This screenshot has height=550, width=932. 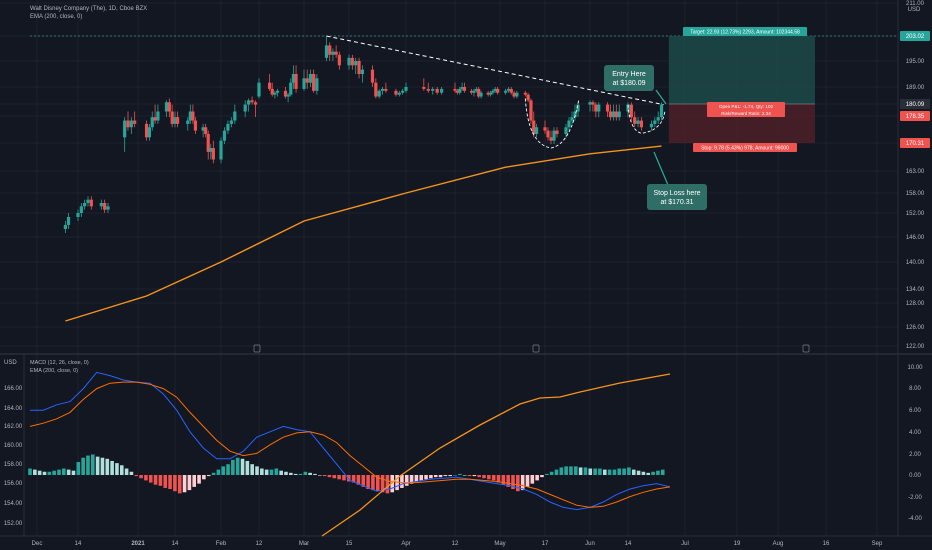 What do you see at coordinates (545, 544) in the screenshot?
I see `time-tick-label: 17` at bounding box center [545, 544].